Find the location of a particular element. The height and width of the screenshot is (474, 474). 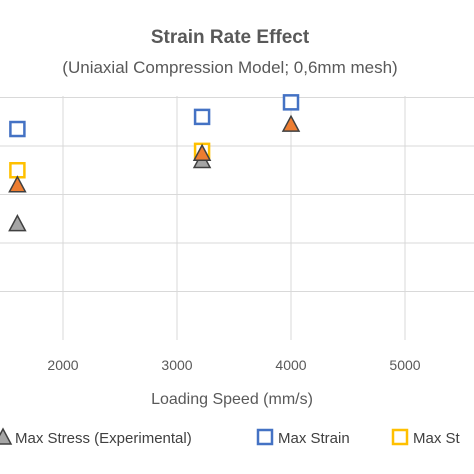

x-axis-ticks: 2000 3000 4000 5000 is located at coordinates (233, 365).